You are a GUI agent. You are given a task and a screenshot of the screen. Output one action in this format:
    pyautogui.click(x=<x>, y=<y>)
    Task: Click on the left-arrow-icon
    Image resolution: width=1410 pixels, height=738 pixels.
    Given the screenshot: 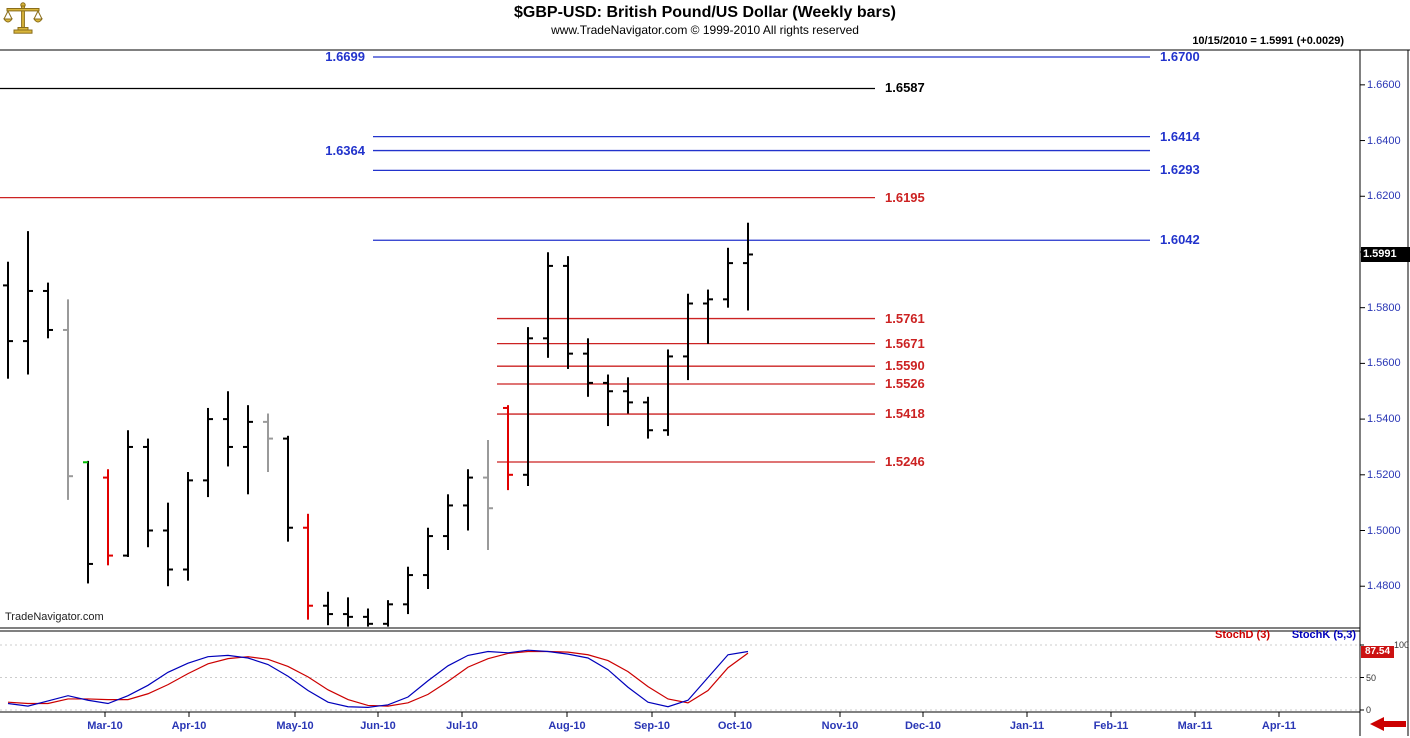 What is the action you would take?
    pyautogui.click(x=1388, y=724)
    